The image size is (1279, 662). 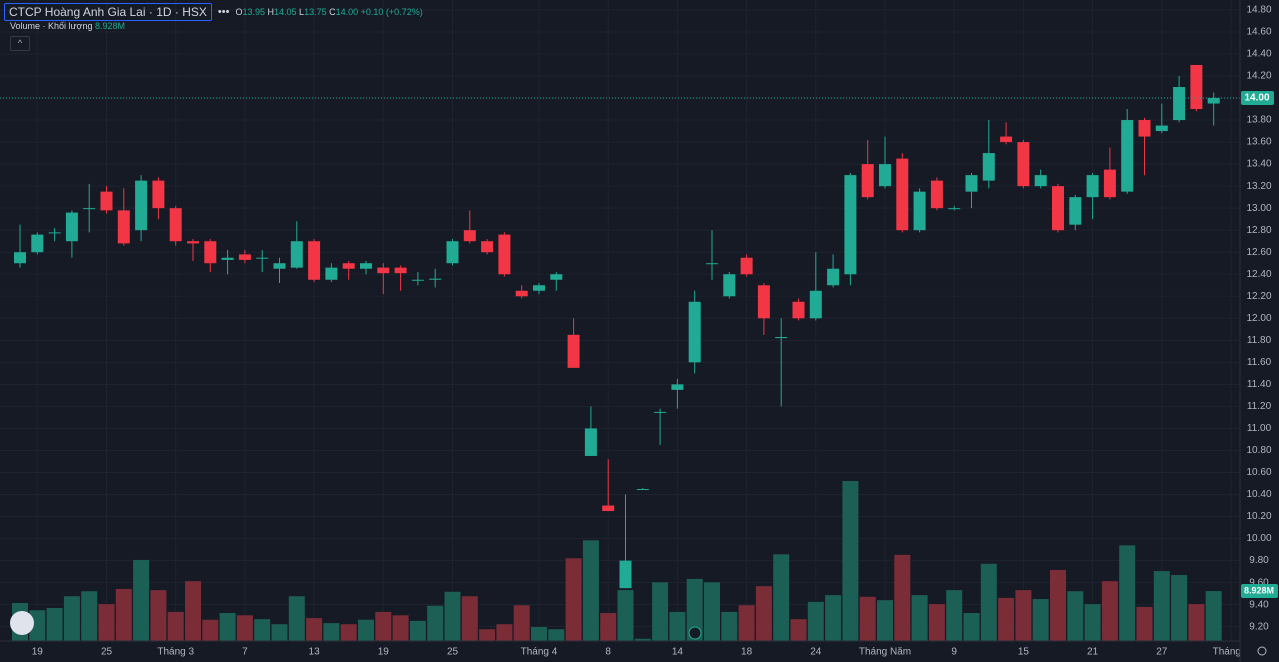 What do you see at coordinates (1258, 186) in the screenshot?
I see `y-tick-label: 13.20` at bounding box center [1258, 186].